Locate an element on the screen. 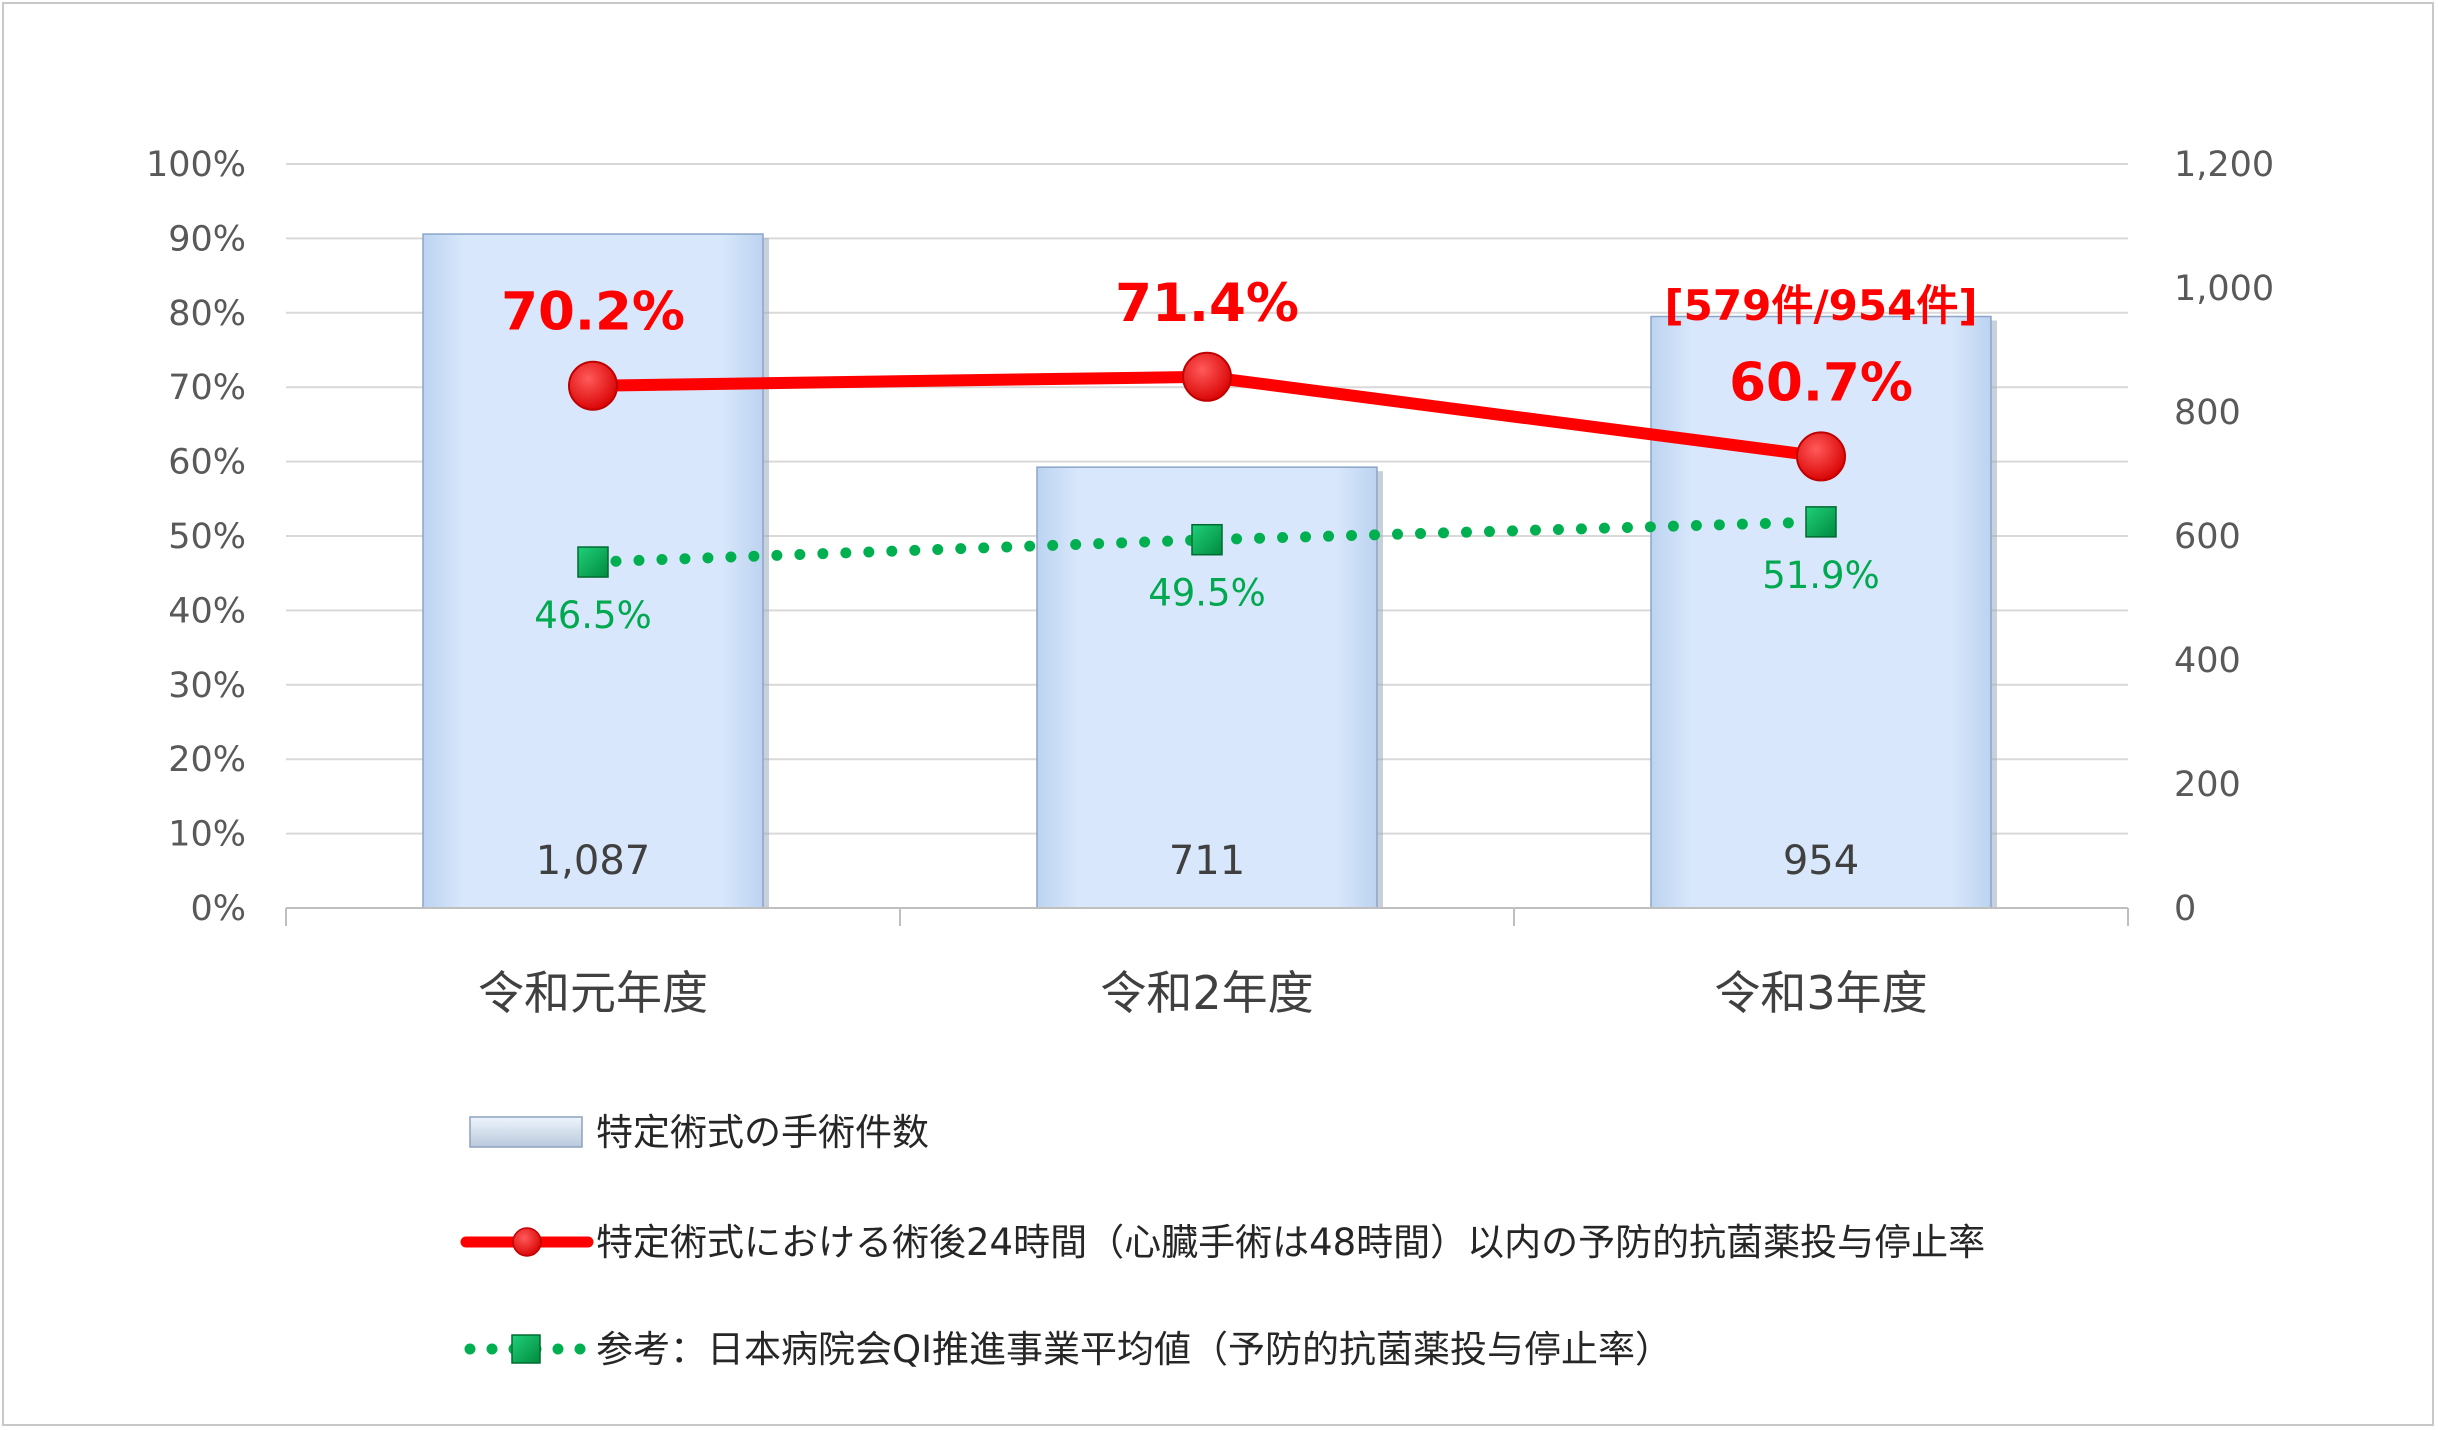 This screenshot has width=2438, height=1430. left-tick-label: 0% is located at coordinates (218, 909).